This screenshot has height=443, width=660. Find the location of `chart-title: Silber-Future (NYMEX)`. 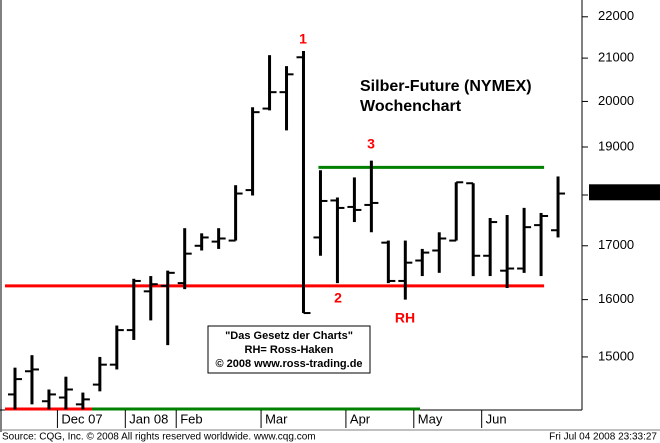

chart-title: Silber-Future (NYMEX) is located at coordinates (446, 86).